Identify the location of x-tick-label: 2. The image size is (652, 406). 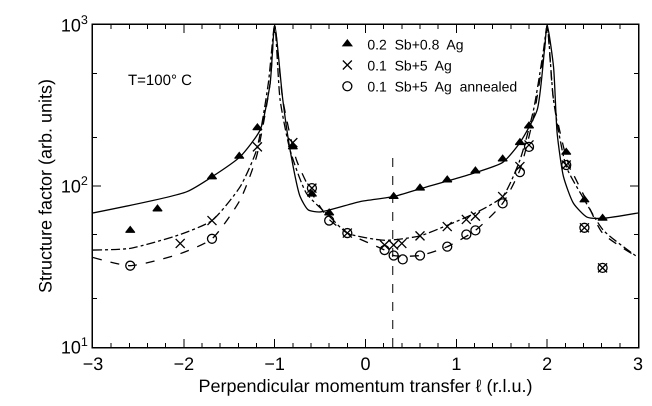
(547, 364).